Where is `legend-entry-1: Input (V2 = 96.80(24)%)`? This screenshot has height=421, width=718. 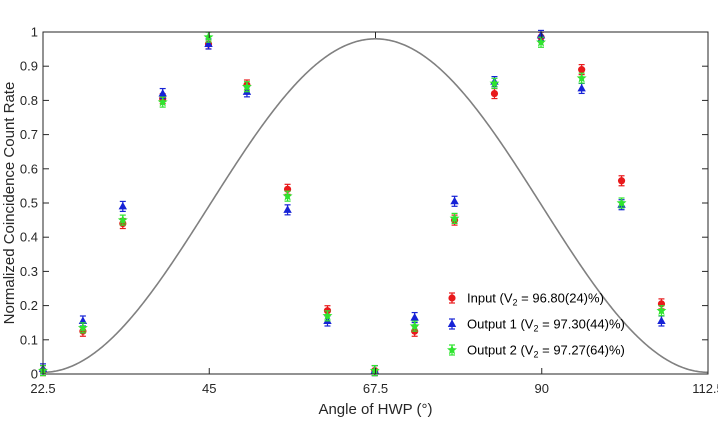
legend-entry-1: Input (V2 = 96.80(24)%) is located at coordinates (535, 299).